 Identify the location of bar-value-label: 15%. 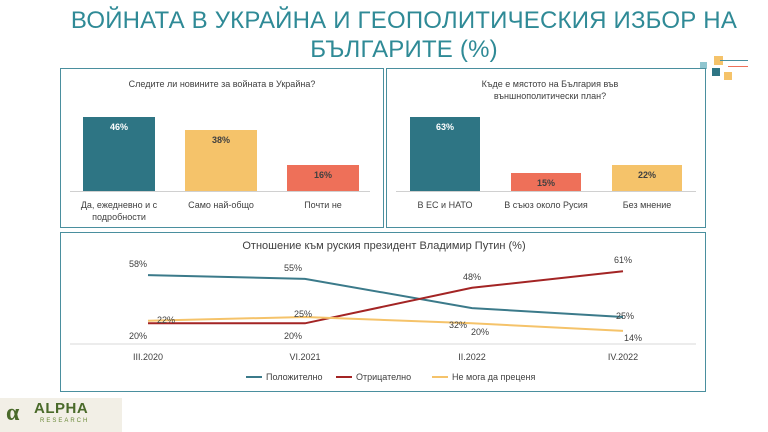
(545, 183).